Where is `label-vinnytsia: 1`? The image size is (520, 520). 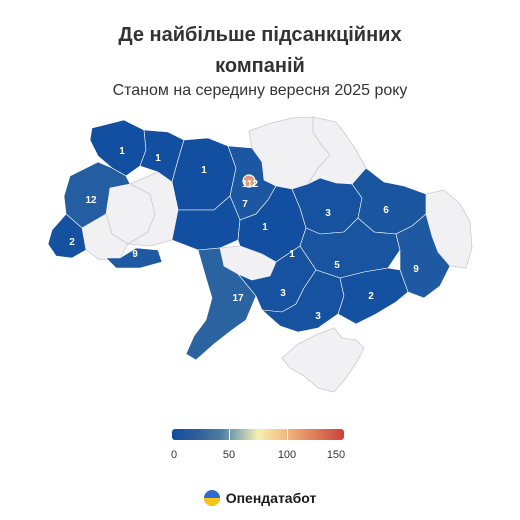 label-vinnytsia: 1 is located at coordinates (292, 254).